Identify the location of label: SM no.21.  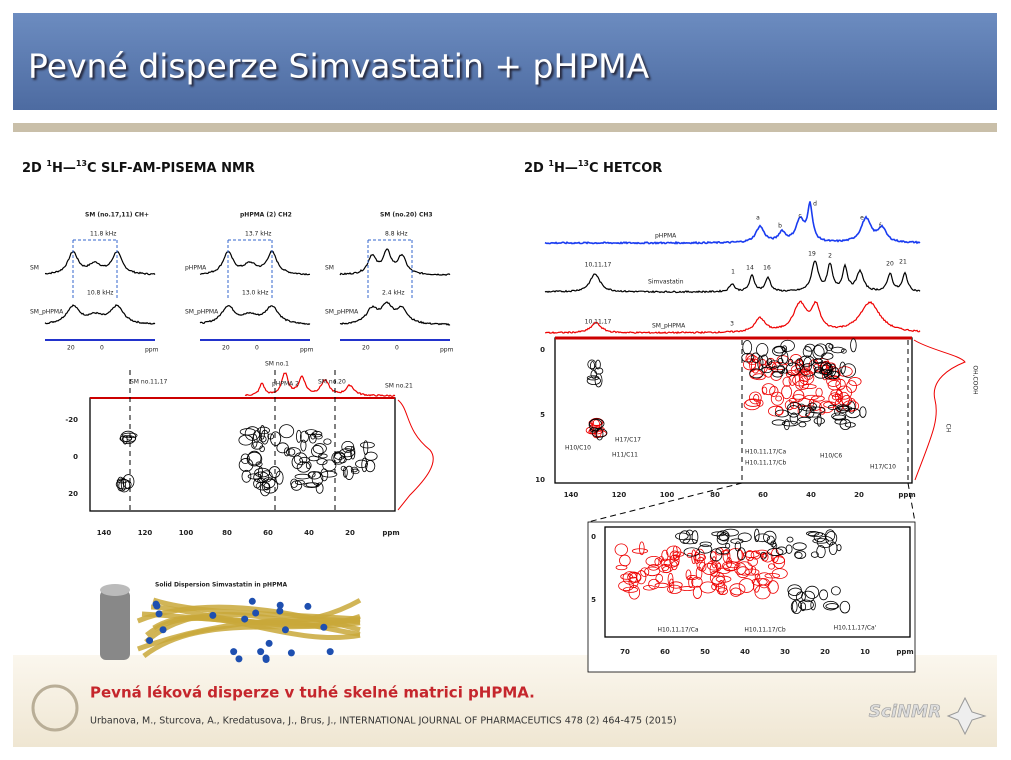
(399, 386).